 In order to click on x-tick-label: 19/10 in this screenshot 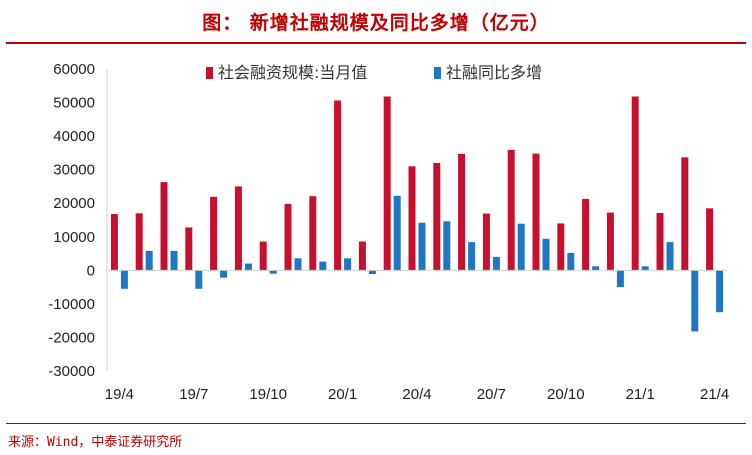, I will do `click(268, 394)`.